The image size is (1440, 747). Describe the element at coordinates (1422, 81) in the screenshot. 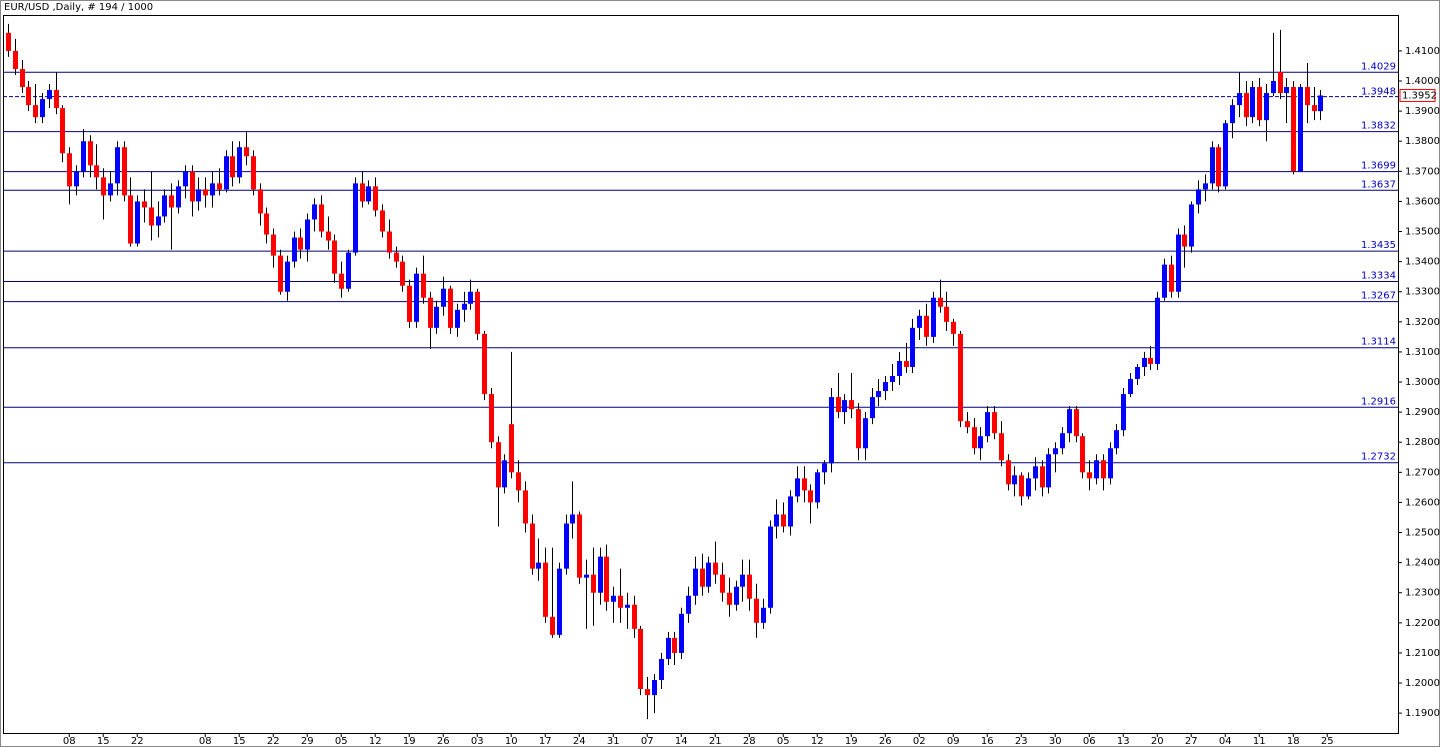

I see `y-tick-label: 1.4000` at that location.